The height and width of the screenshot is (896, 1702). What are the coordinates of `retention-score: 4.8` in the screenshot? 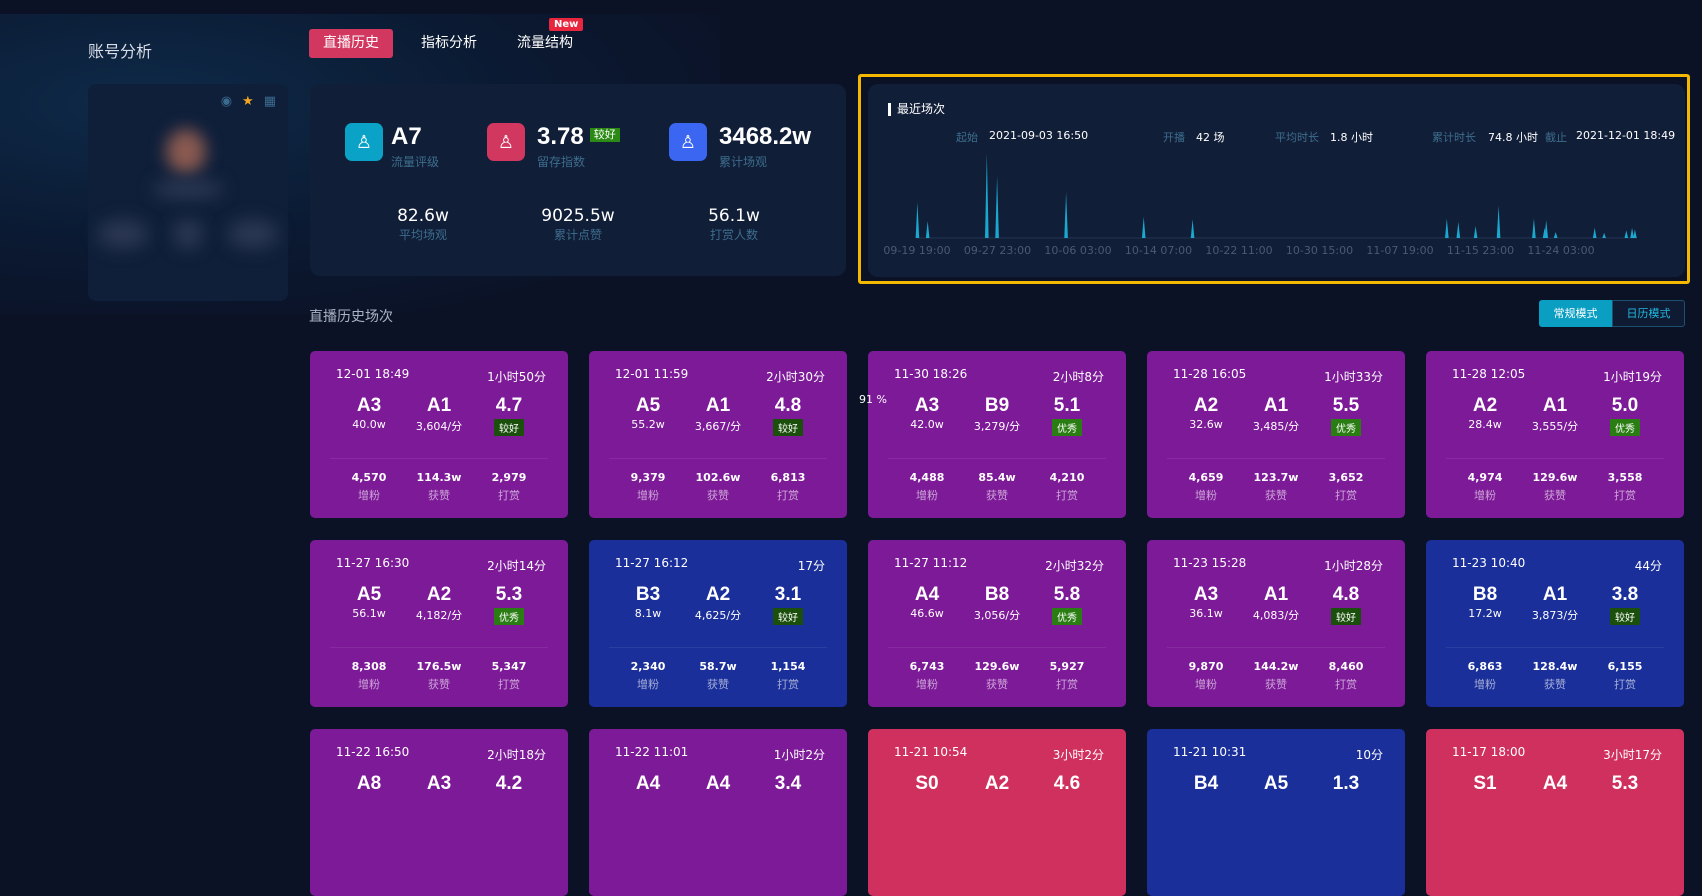 It's located at (788, 405).